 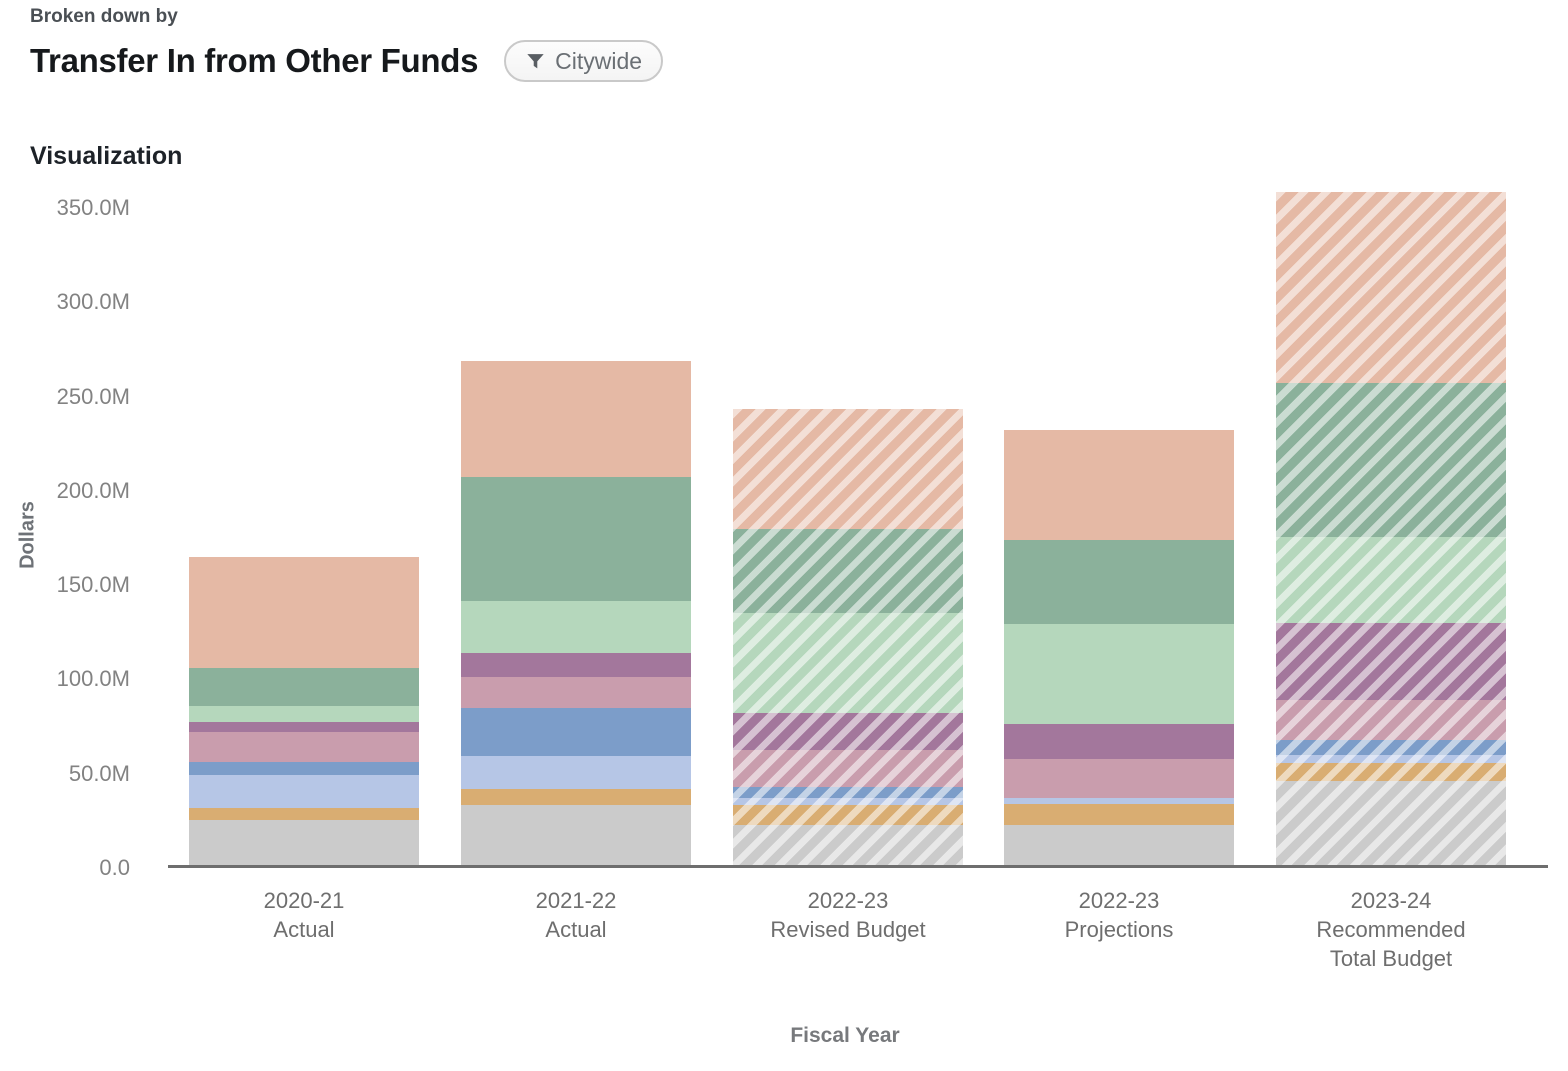 What do you see at coordinates (93, 207) in the screenshot?
I see `y-tick-label: 350.0M` at bounding box center [93, 207].